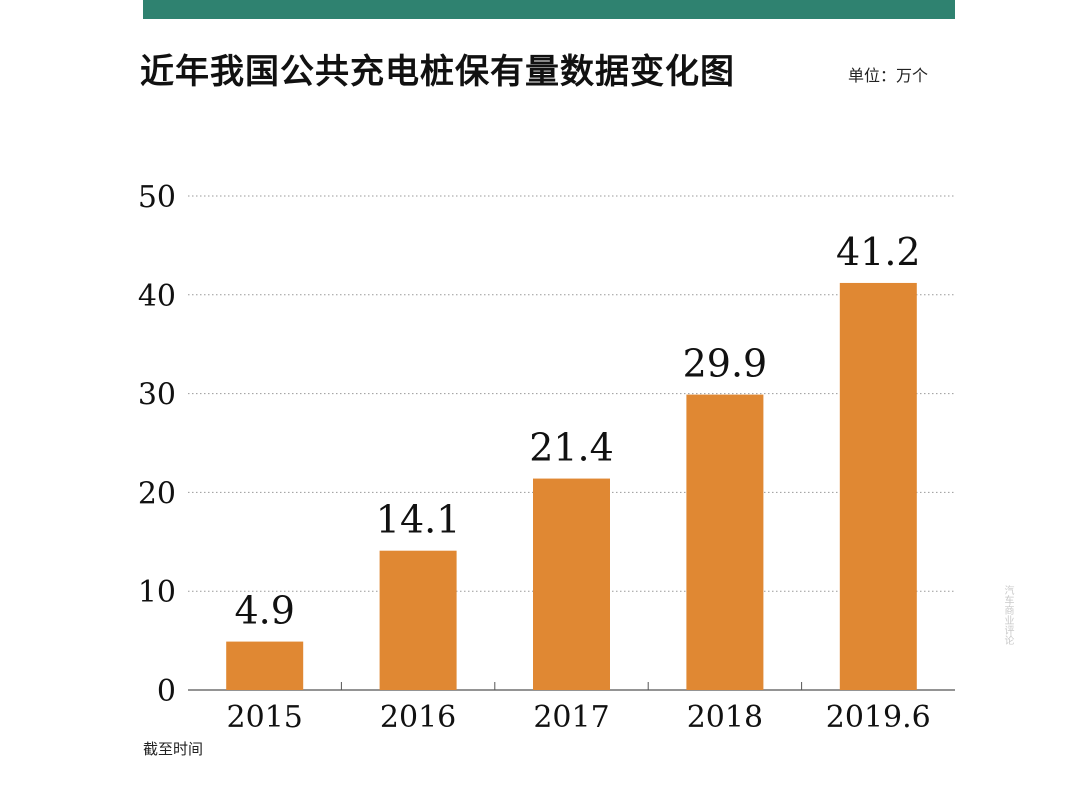 Image resolution: width=1080 pixels, height=791 pixels. I want to click on data-label: 29.9, so click(725, 364).